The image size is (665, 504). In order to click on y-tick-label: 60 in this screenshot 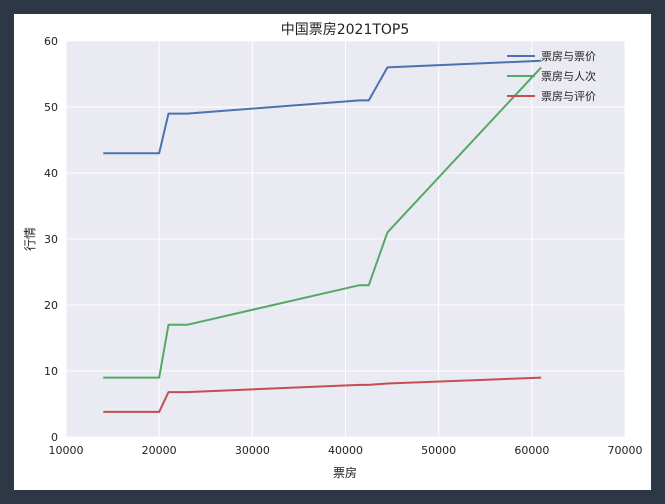, I will do `click(51, 41)`.